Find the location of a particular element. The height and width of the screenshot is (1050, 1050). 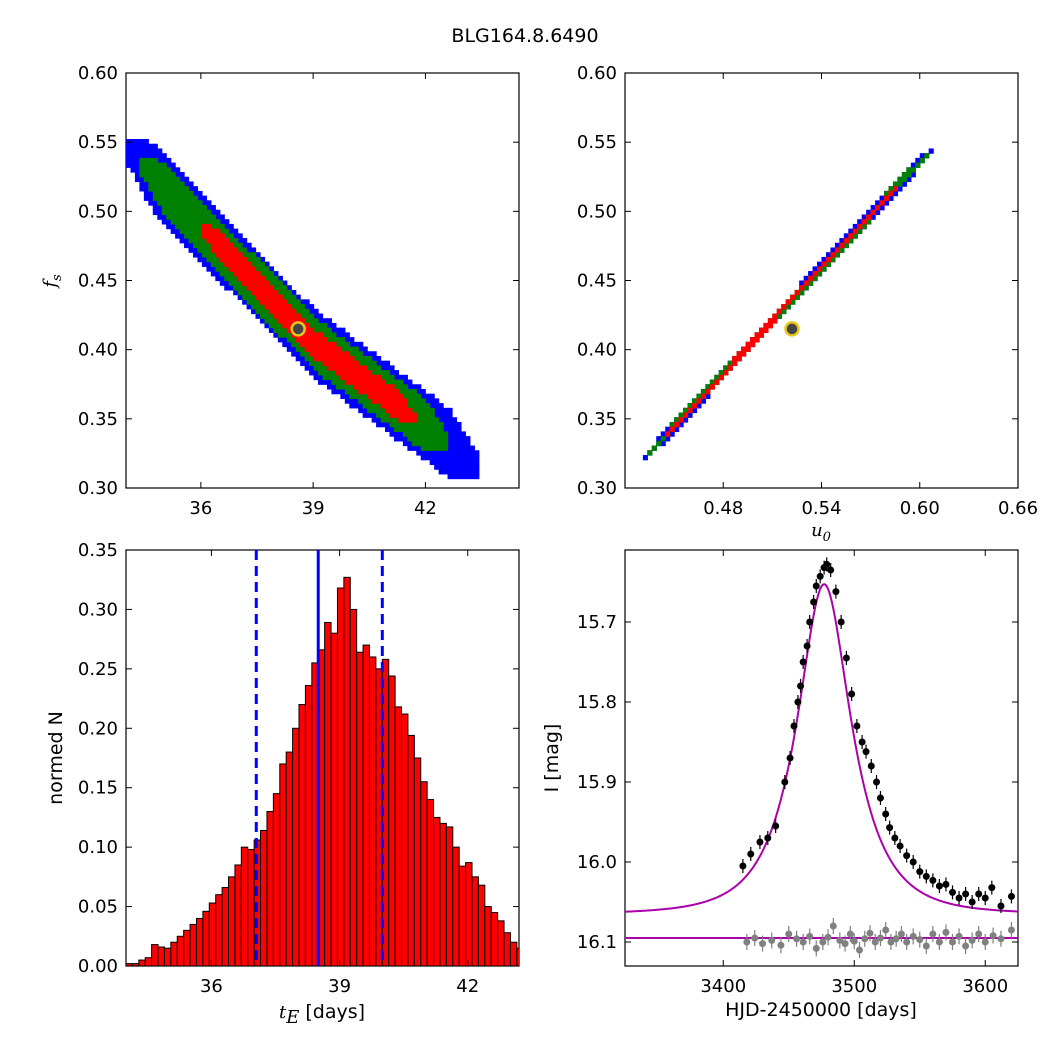

x-tick-label: 42 is located at coordinates (467, 986).